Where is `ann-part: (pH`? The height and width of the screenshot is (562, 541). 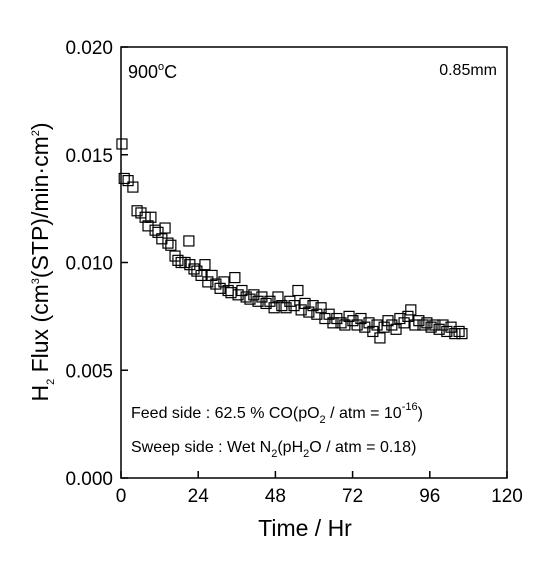 ann-part: (pH is located at coordinates (290, 447).